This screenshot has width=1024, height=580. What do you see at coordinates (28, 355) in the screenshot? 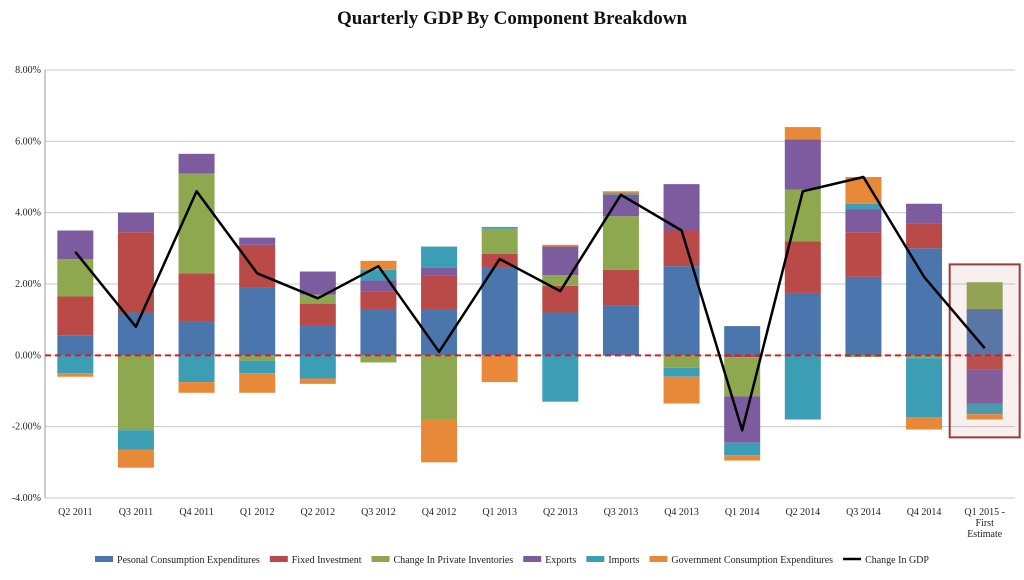
I see `y-tick-label: 0.00%` at bounding box center [28, 355].